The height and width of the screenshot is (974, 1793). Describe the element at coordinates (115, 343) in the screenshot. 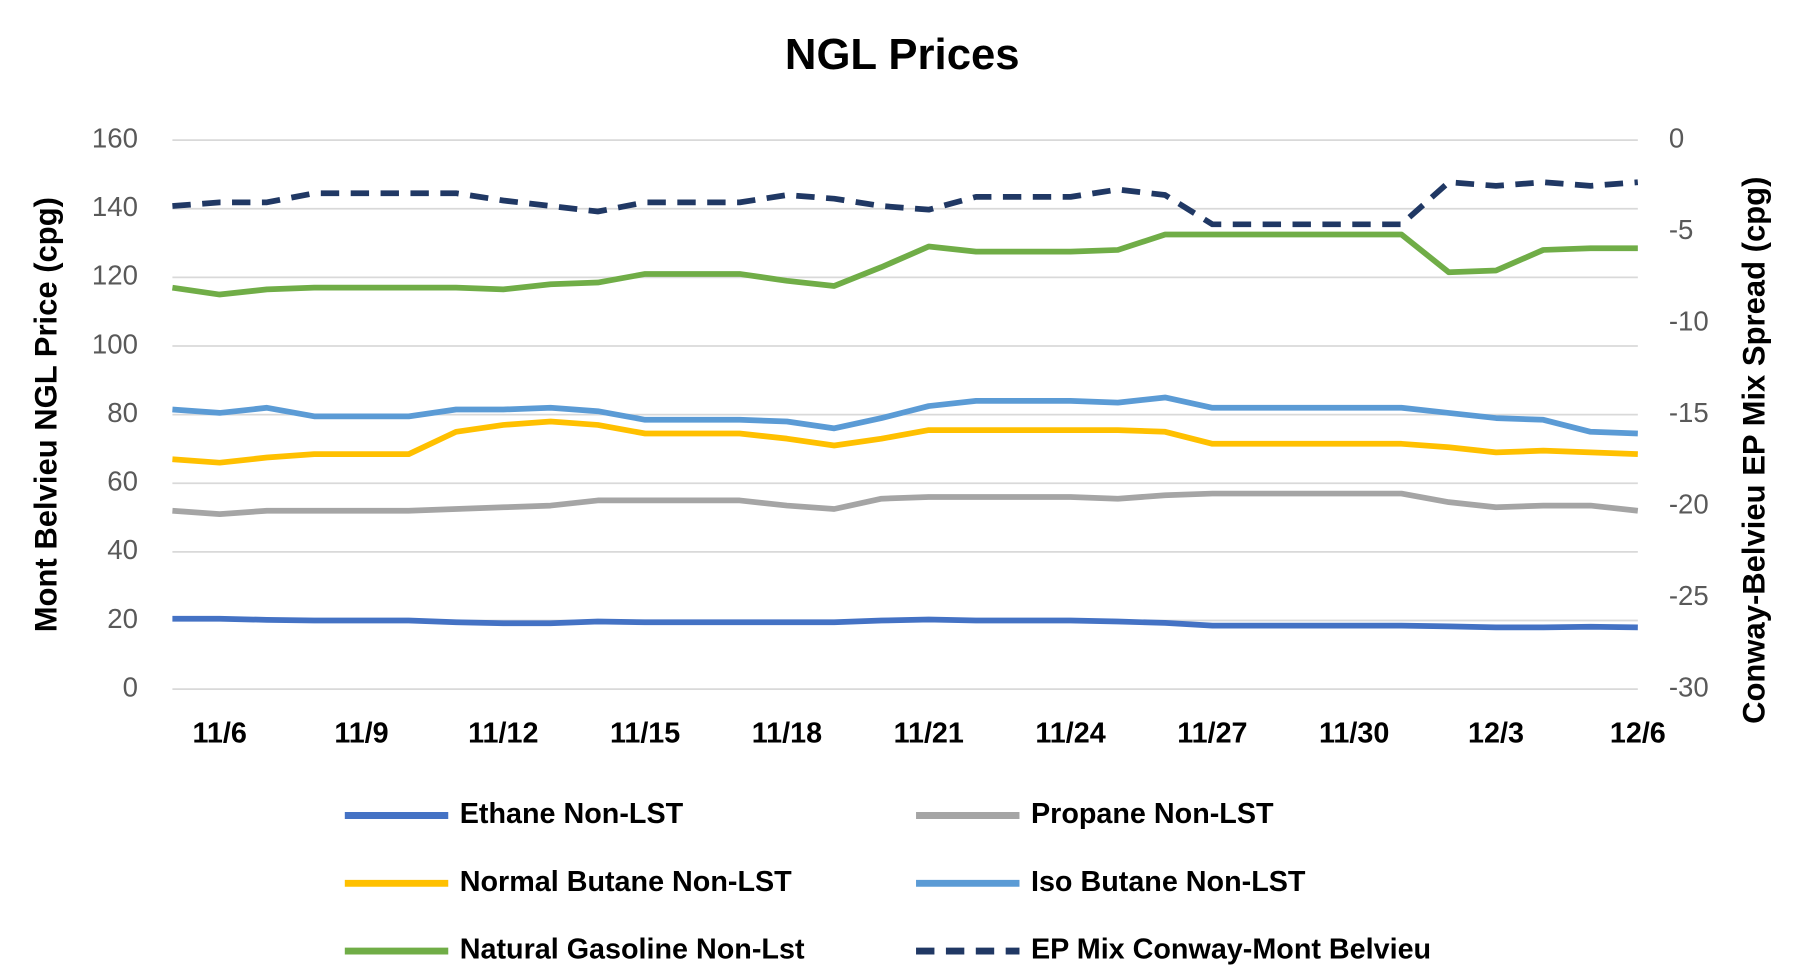

I see `y-tick-label: 100` at that location.